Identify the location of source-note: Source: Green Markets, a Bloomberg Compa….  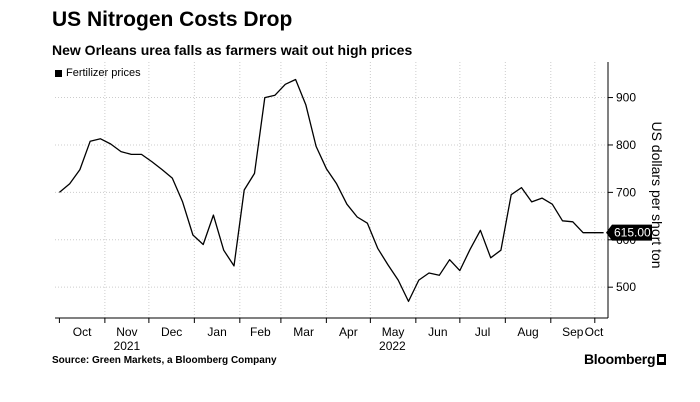
(164, 360).